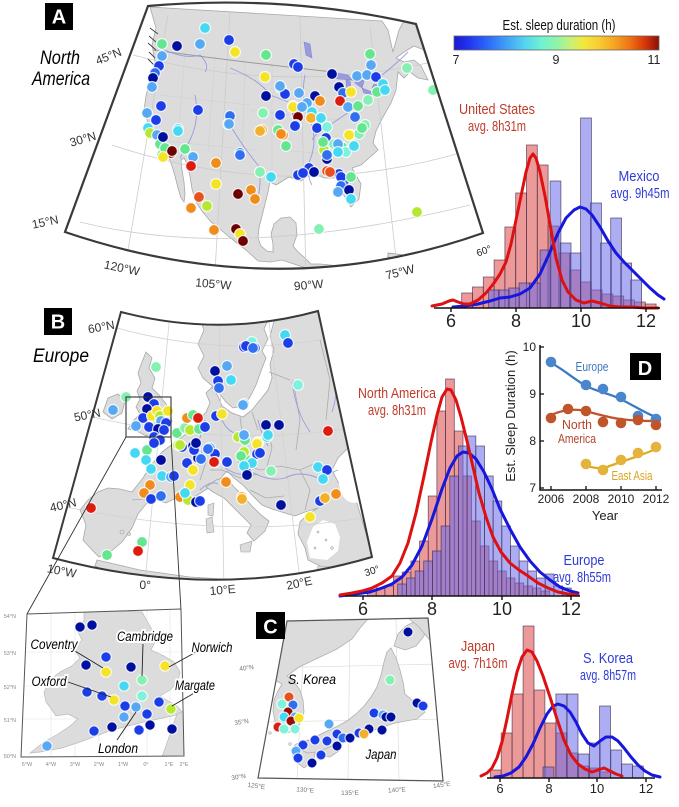 The height and width of the screenshot is (807, 679). Describe the element at coordinates (118, 748) in the screenshot. I see `svg-text: London` at that location.